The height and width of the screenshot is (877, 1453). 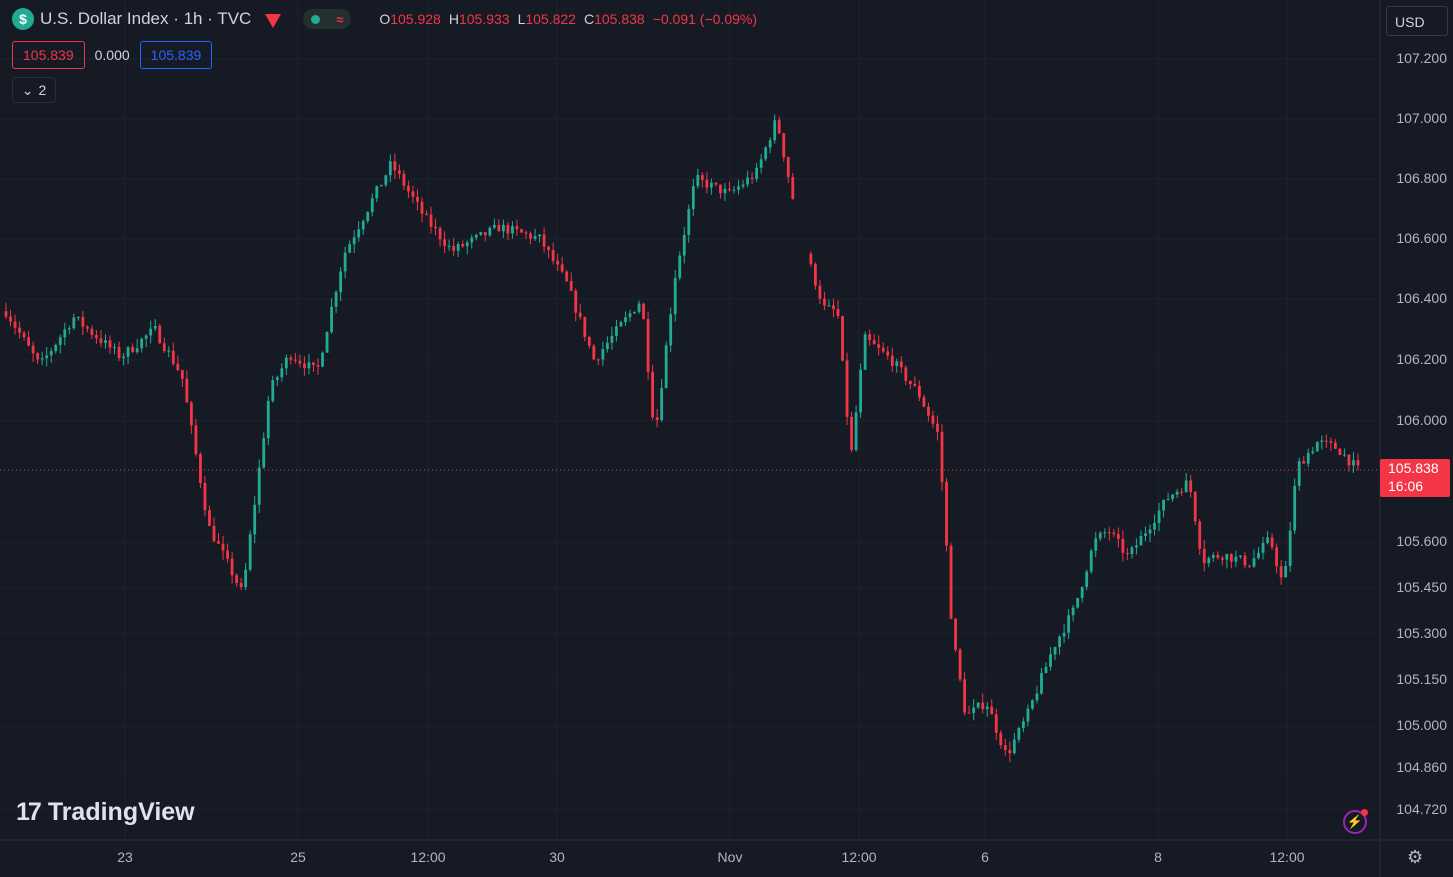 What do you see at coordinates (1421, 298) in the screenshot?
I see `price-tick-label: 106.400` at bounding box center [1421, 298].